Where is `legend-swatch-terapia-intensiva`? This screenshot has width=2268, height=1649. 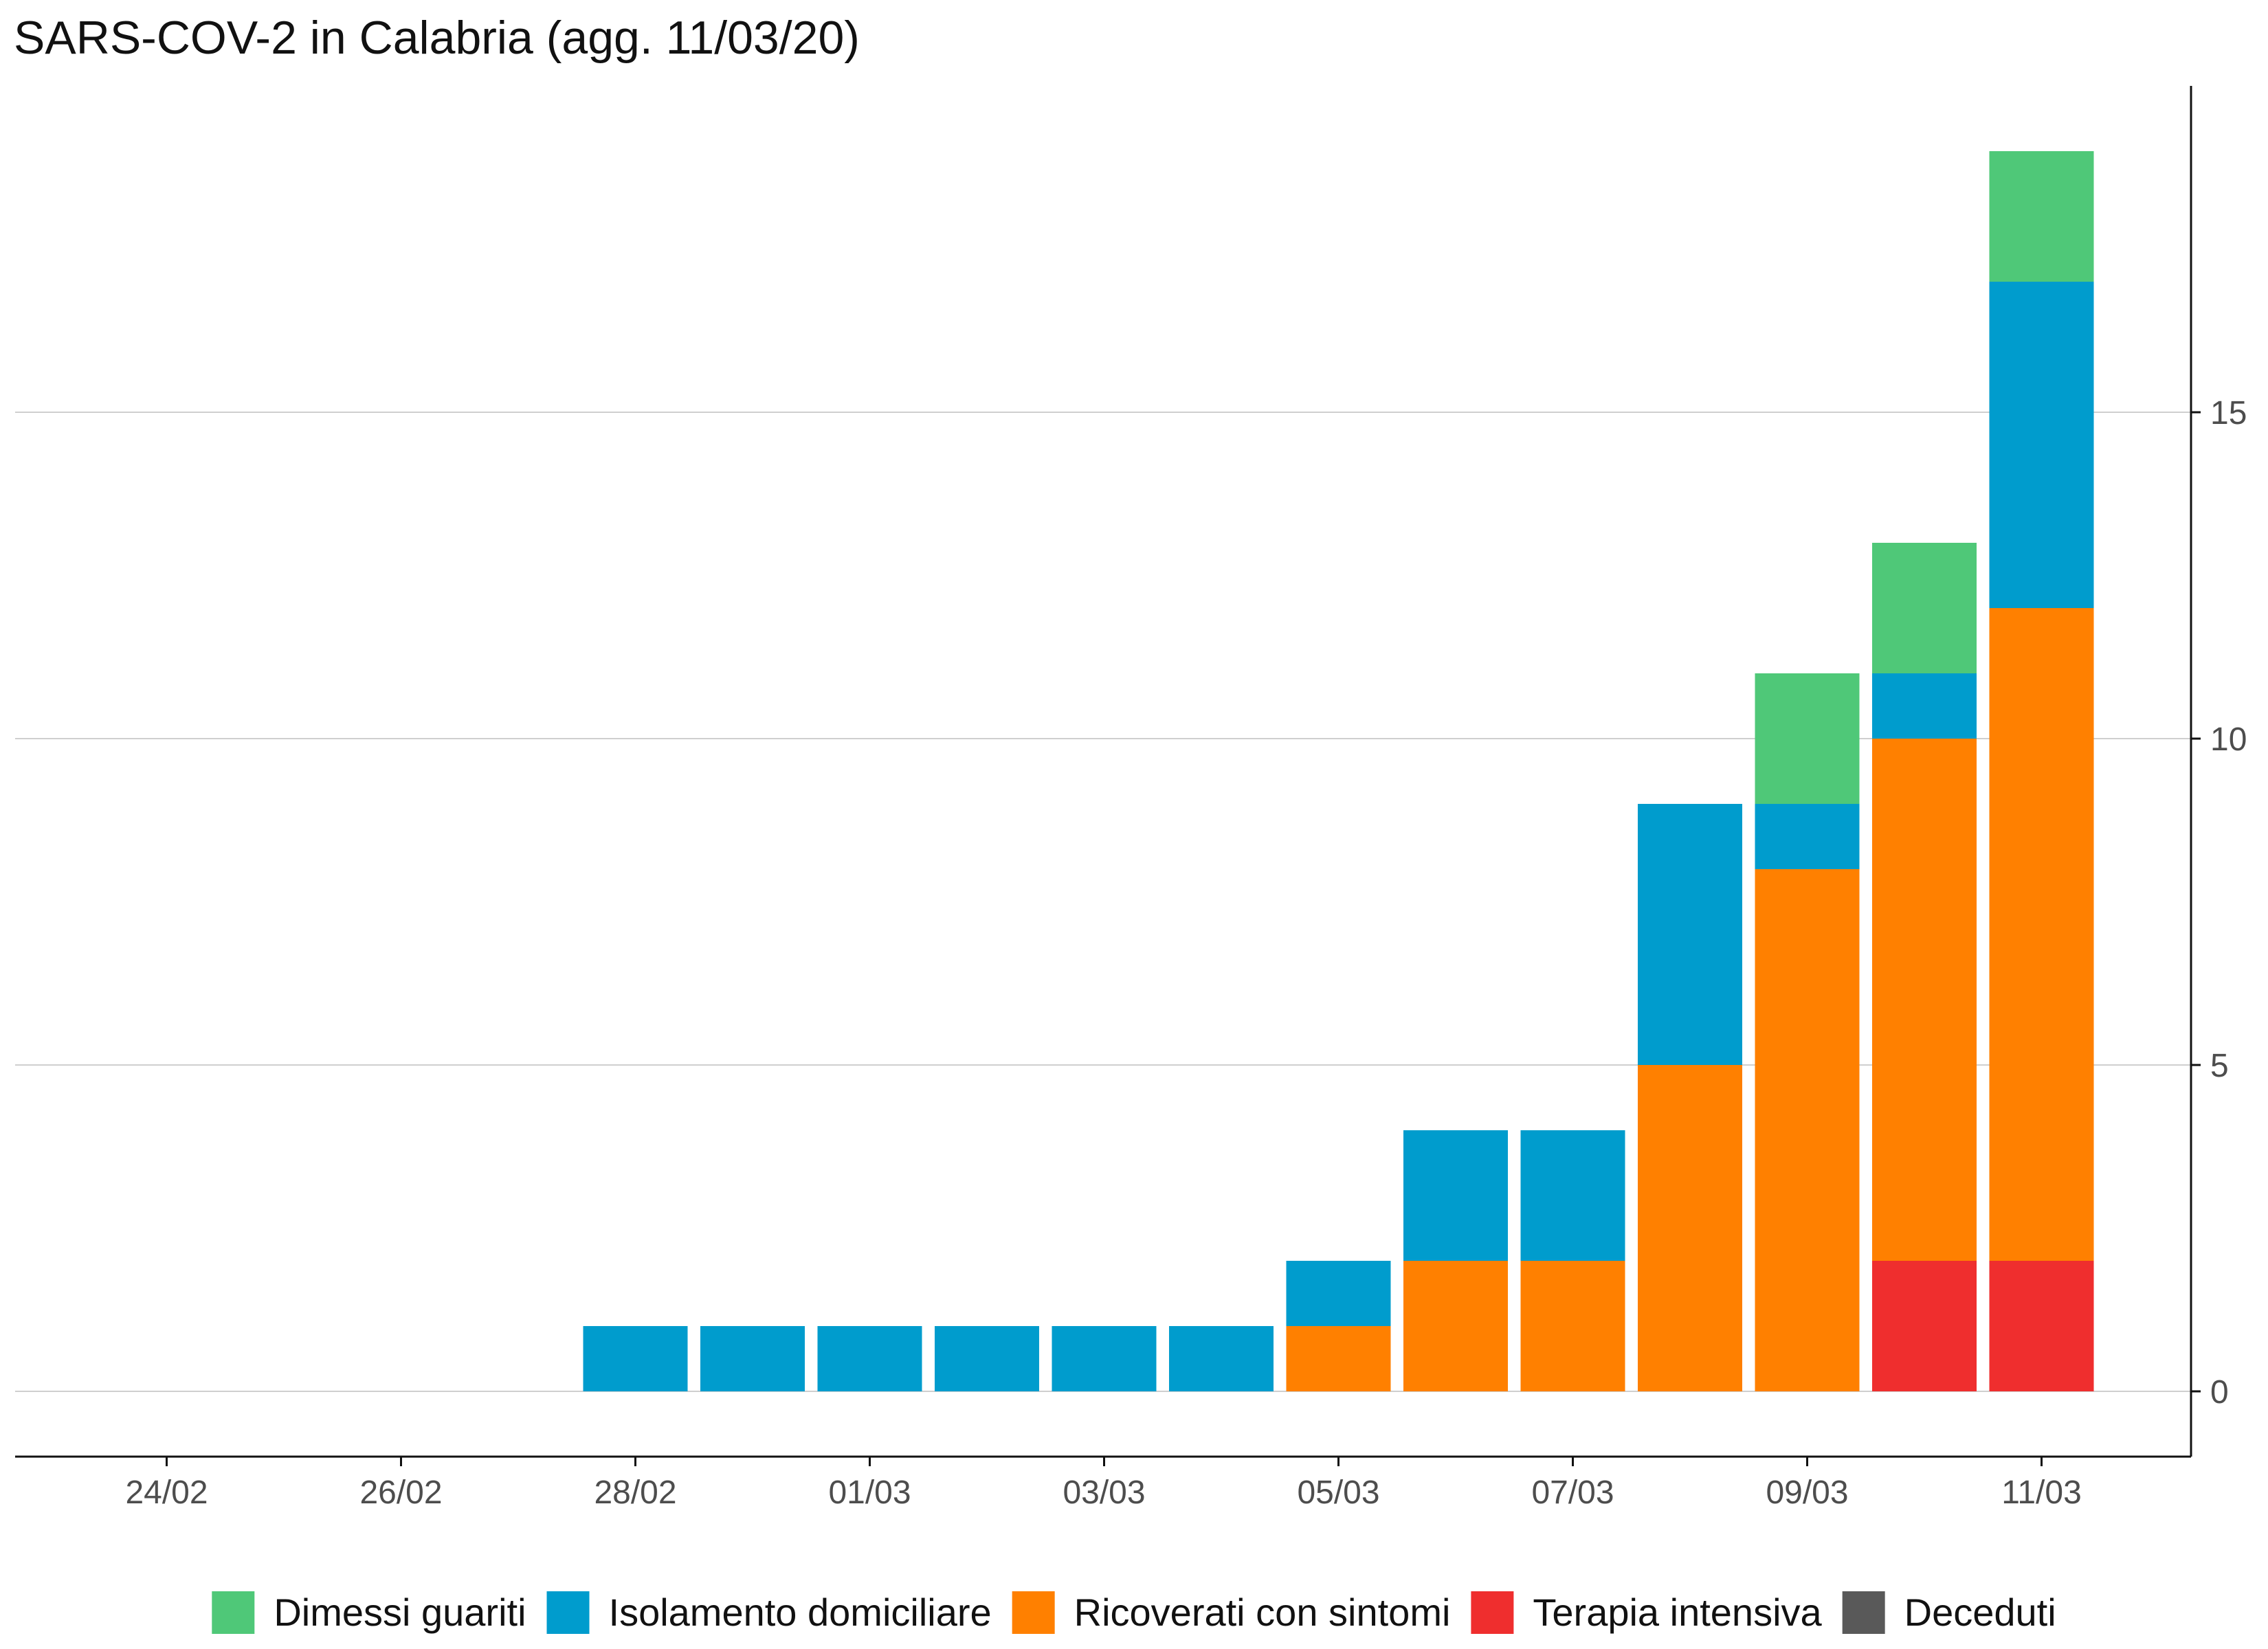 legend-swatch-terapia-intensiva is located at coordinates (1492, 1613).